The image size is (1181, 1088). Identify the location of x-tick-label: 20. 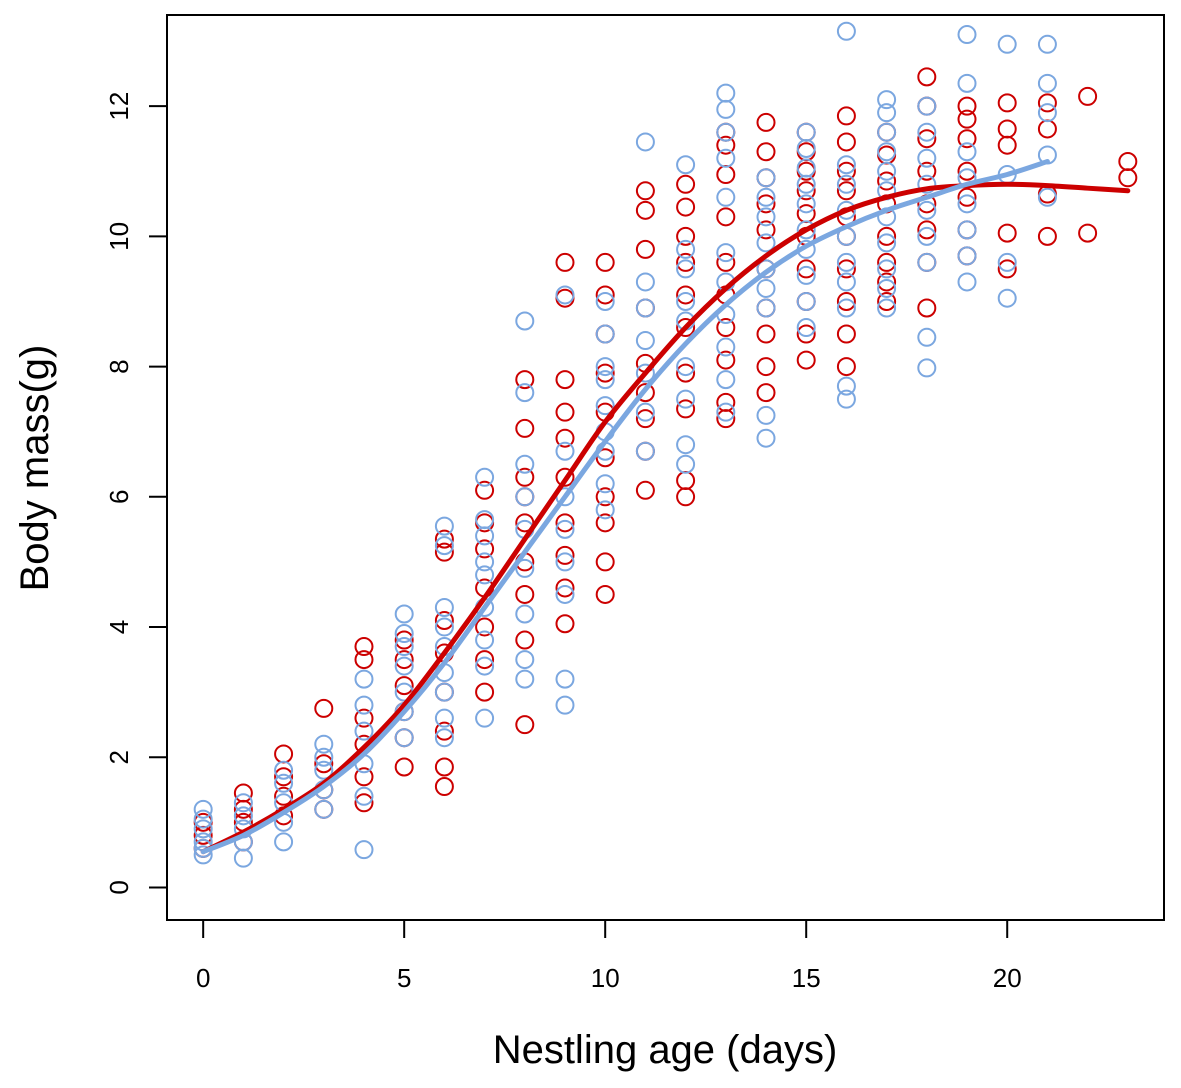
(1007, 978).